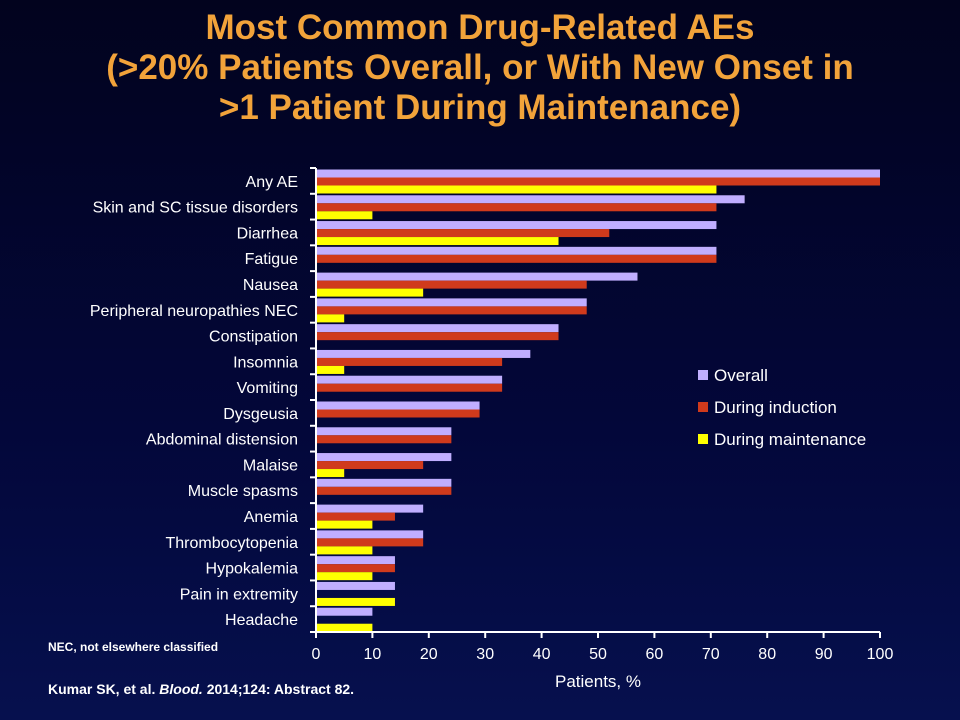  Describe the element at coordinates (775, 407) in the screenshot. I see `legend-label-induction: During induction` at that location.